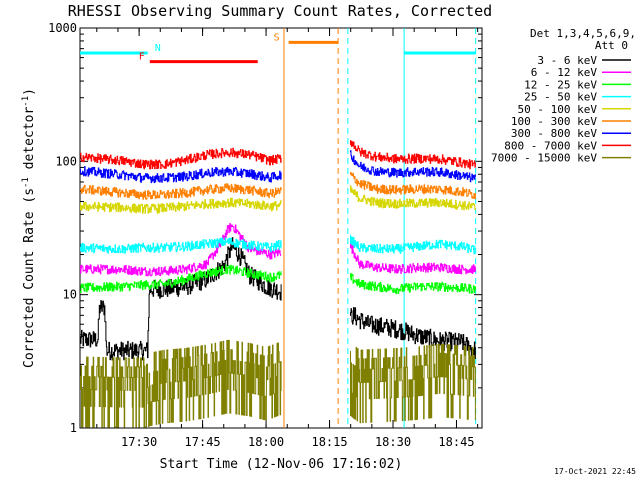 The image size is (640, 480). Describe the element at coordinates (26, 182) in the screenshot. I see `y-axis-label-sup1: -1` at that location.